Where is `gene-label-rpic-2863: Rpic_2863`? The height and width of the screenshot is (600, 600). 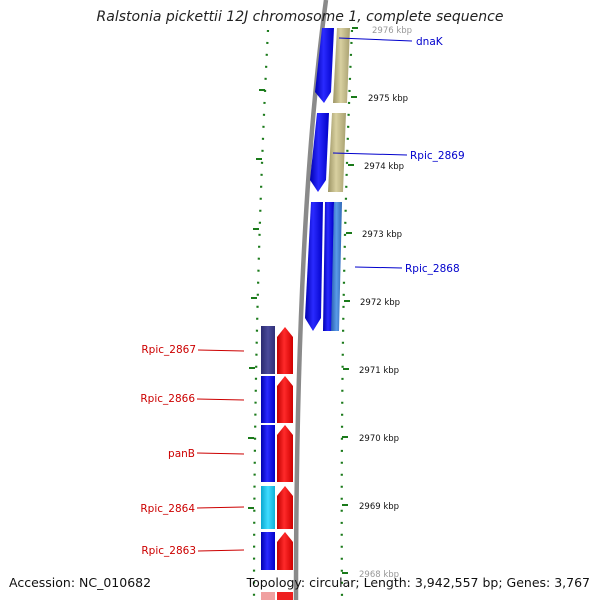 gene-label-rpic-2863: Rpic_2863 is located at coordinates (168, 551).